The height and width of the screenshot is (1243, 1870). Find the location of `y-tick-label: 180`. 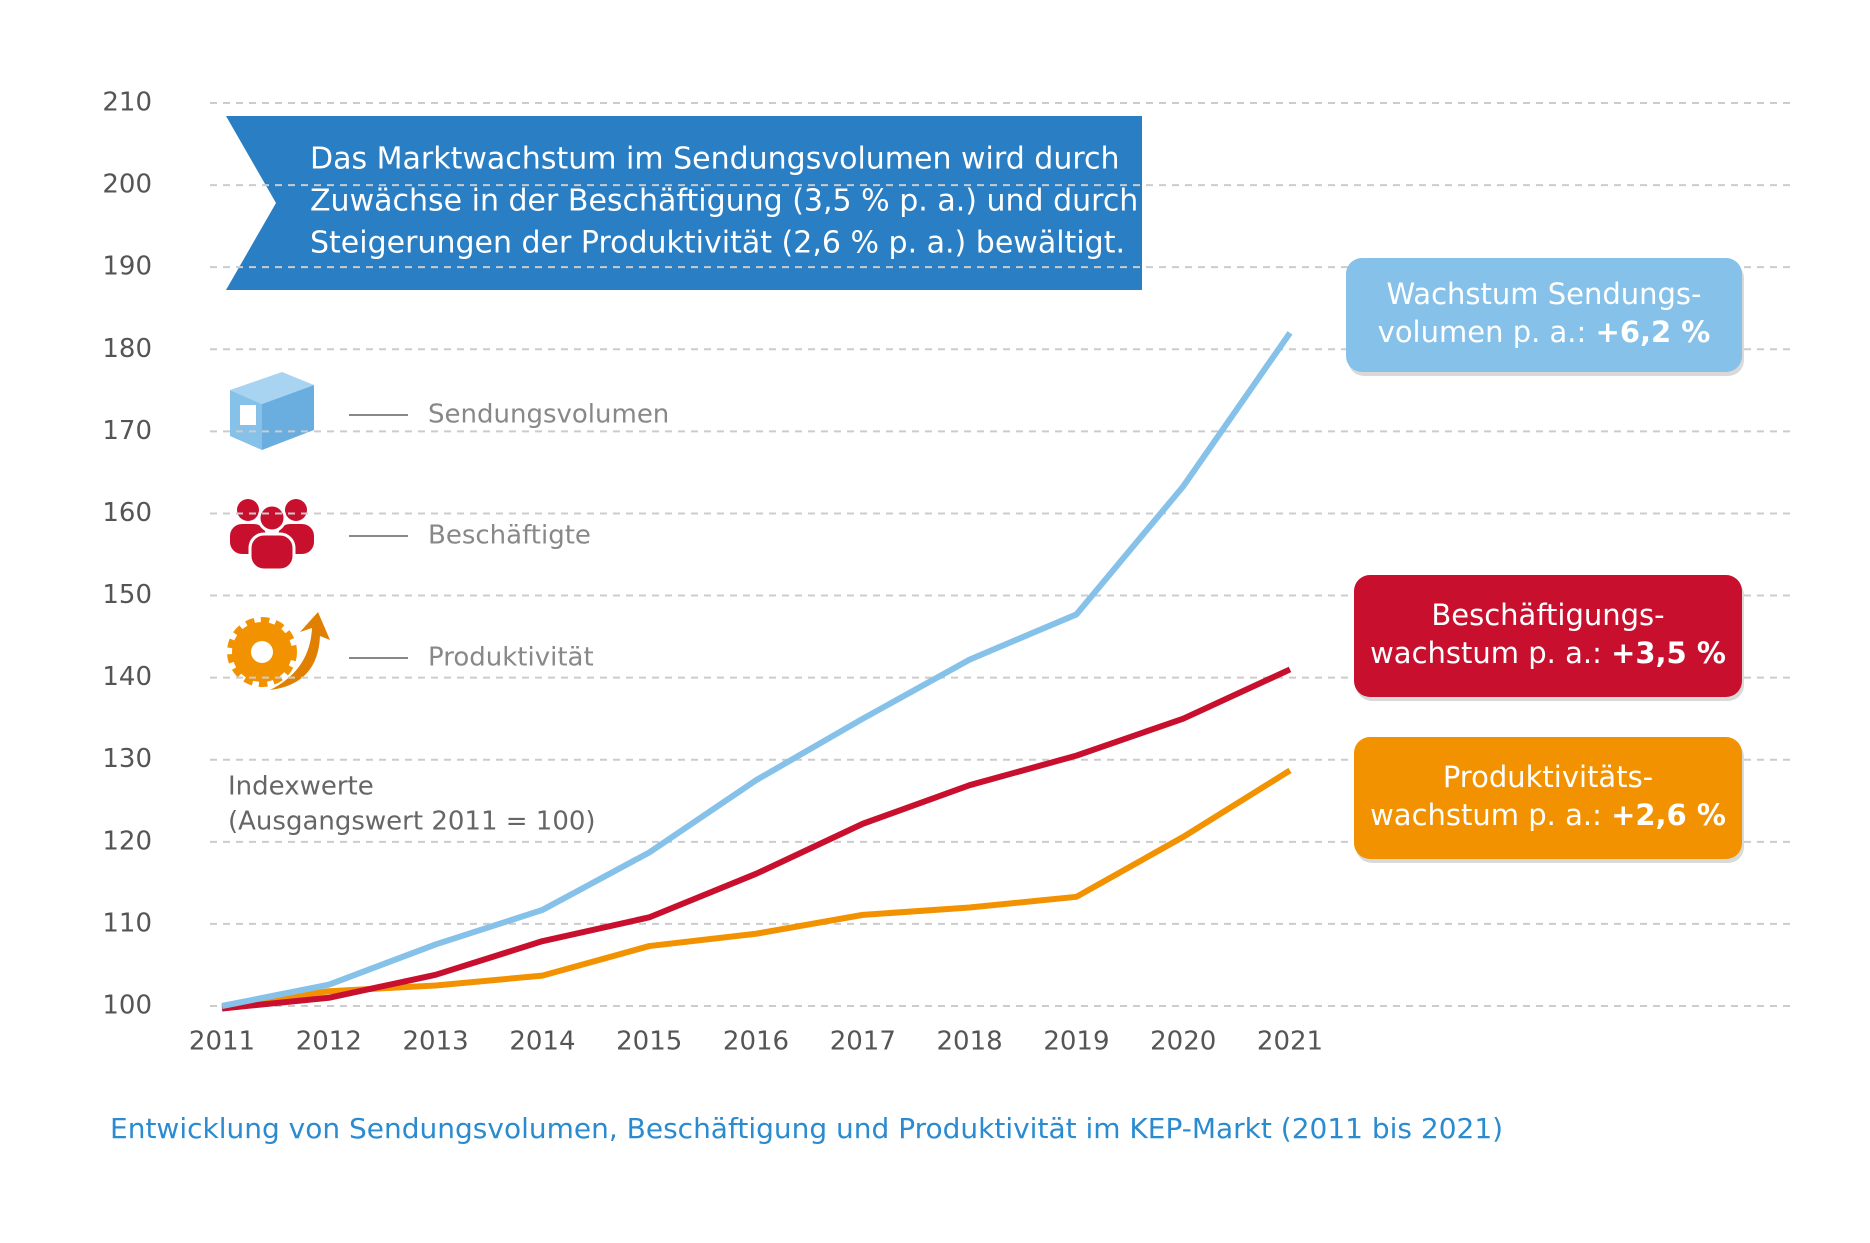

y-tick-label: 180 is located at coordinates (127, 349).